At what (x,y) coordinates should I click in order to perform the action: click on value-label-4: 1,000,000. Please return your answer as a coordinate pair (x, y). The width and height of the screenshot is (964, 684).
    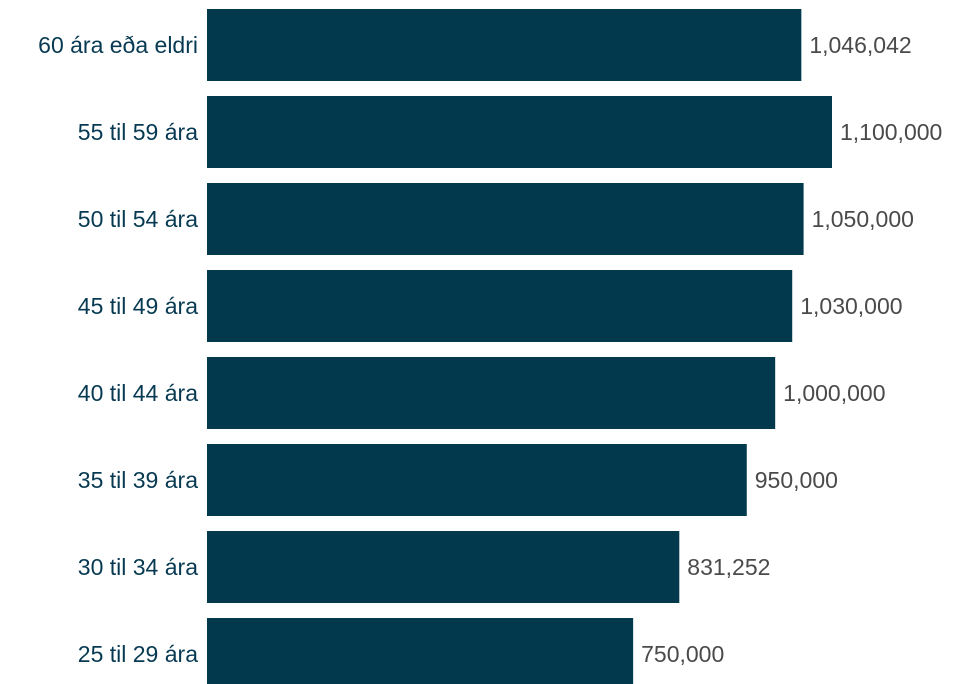
    Looking at the image, I should click on (834, 393).